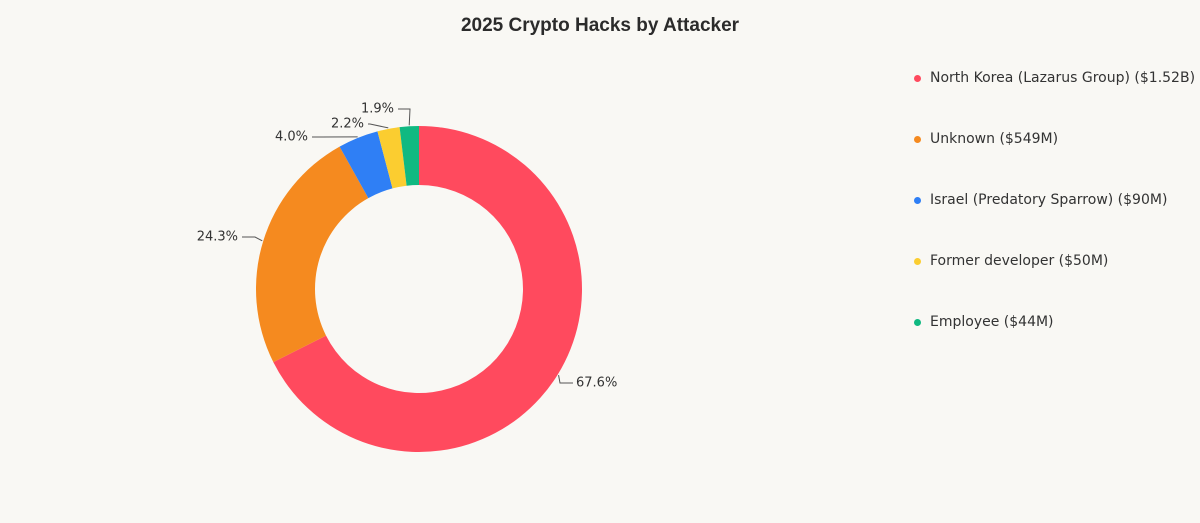 Image resolution: width=1200 pixels, height=523 pixels. Describe the element at coordinates (217, 237) in the screenshot. I see `slice-label-2: 24.3%` at that location.